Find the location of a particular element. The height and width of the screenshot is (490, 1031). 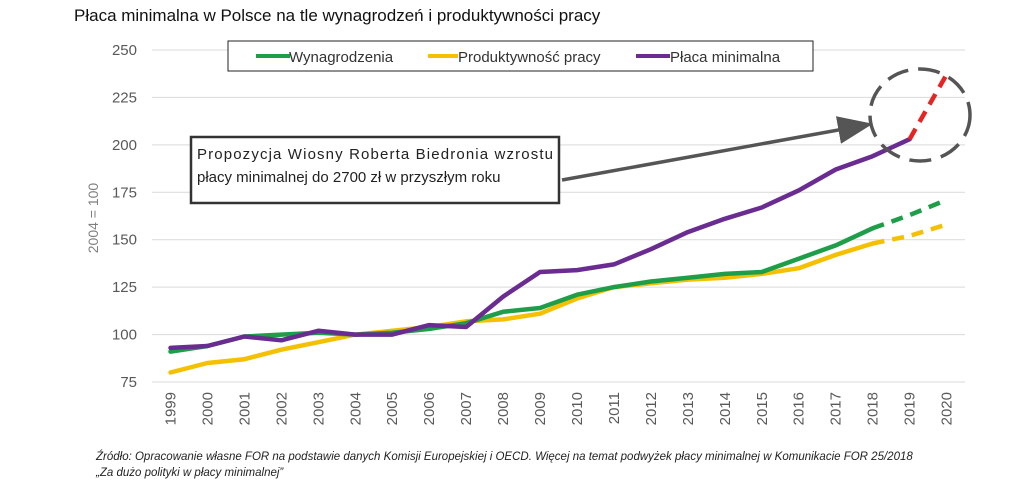

x-tick-label-2004: 2004 is located at coordinates (355, 408).